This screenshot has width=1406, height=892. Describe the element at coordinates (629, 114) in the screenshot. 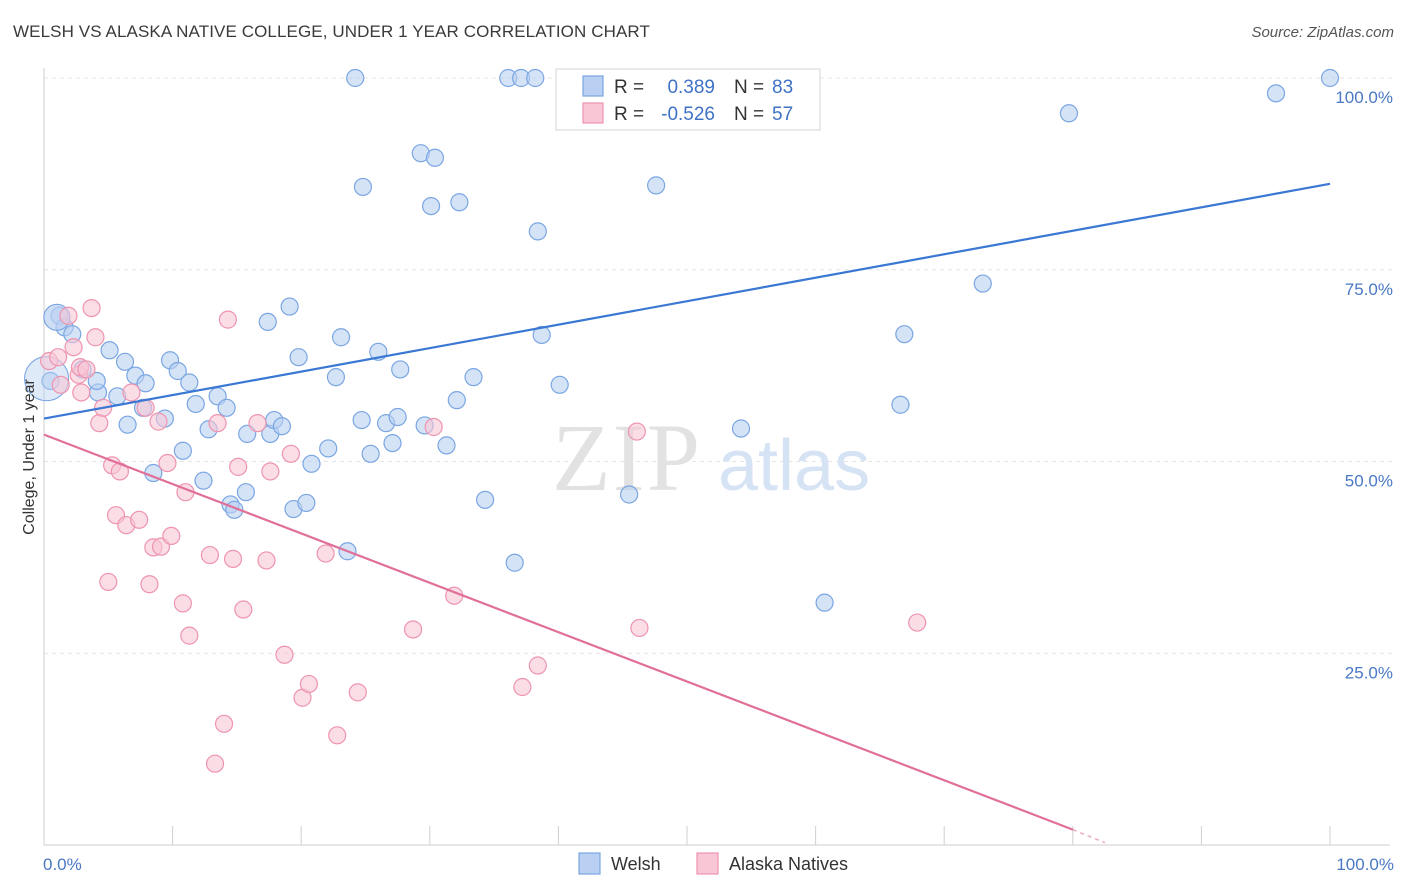

I see `legend-alaska-r-label: R =` at that location.